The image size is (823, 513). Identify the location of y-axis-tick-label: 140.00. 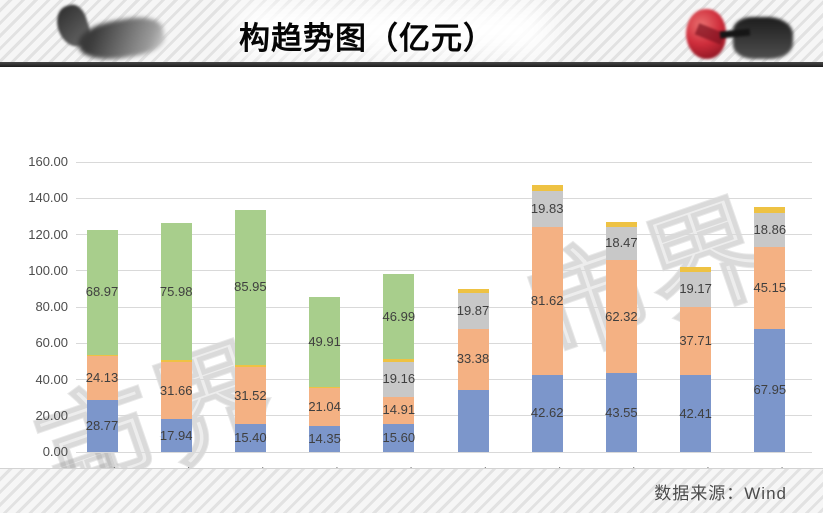
(48, 198).